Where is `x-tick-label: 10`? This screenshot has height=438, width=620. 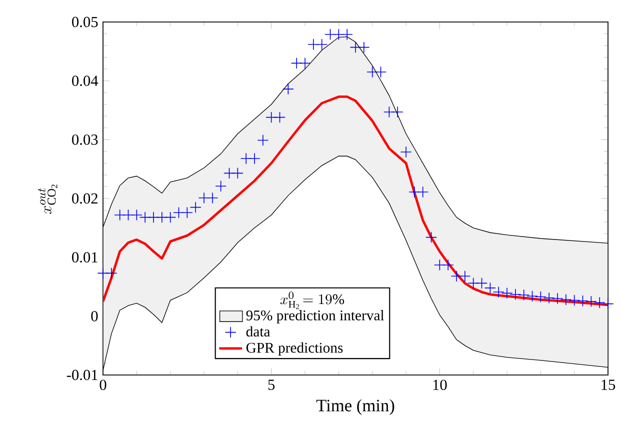 x-tick-label: 10 is located at coordinates (440, 385).